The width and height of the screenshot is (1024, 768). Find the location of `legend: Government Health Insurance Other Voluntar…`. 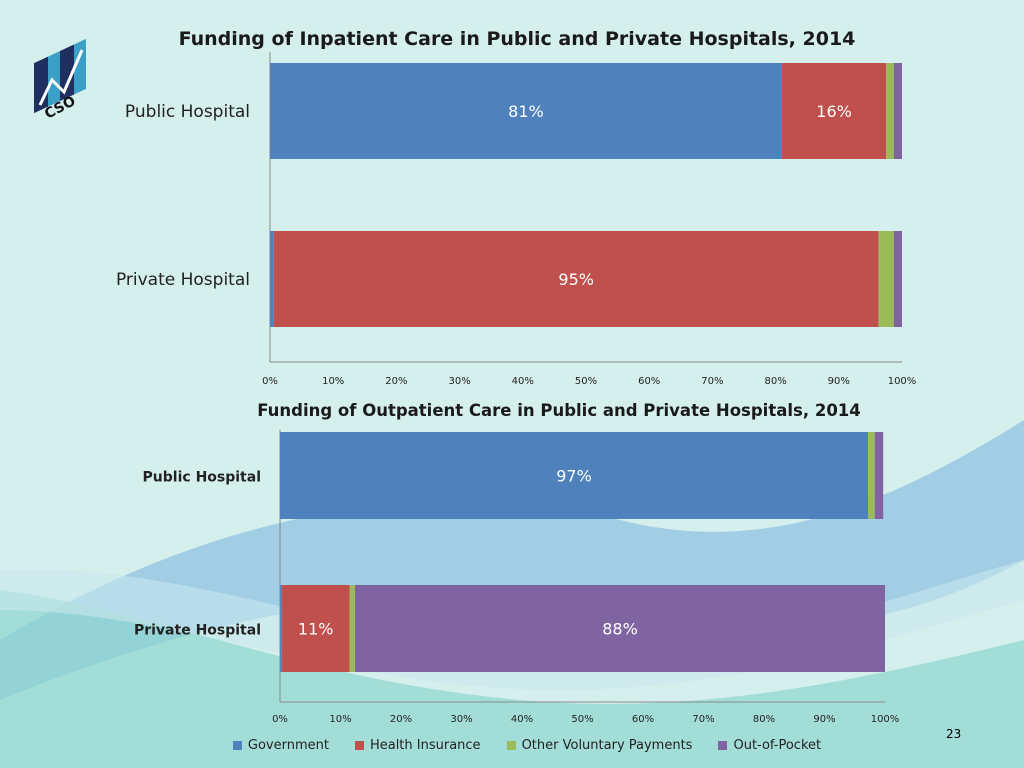

legend: Government Health Insurance Other Voluntar… is located at coordinates (512, 745).